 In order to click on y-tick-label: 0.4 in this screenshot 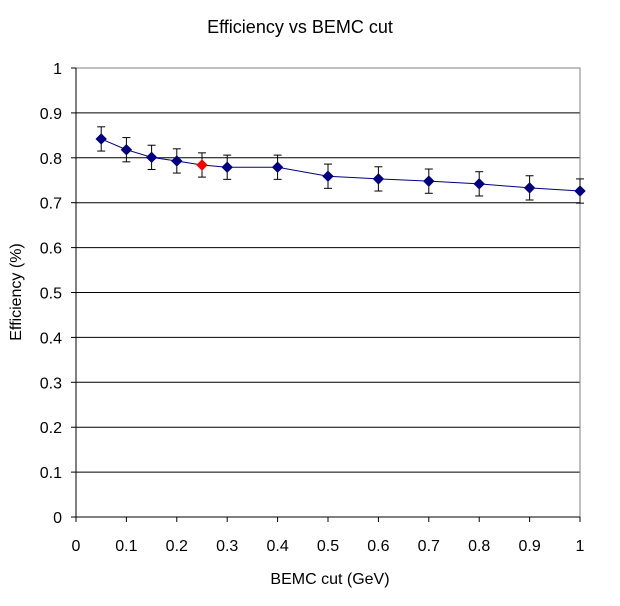, I will do `click(51, 338)`.